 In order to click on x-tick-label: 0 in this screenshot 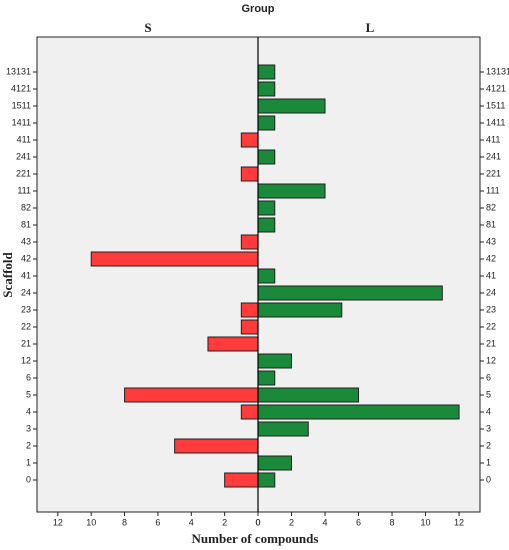, I will do `click(257, 522)`.